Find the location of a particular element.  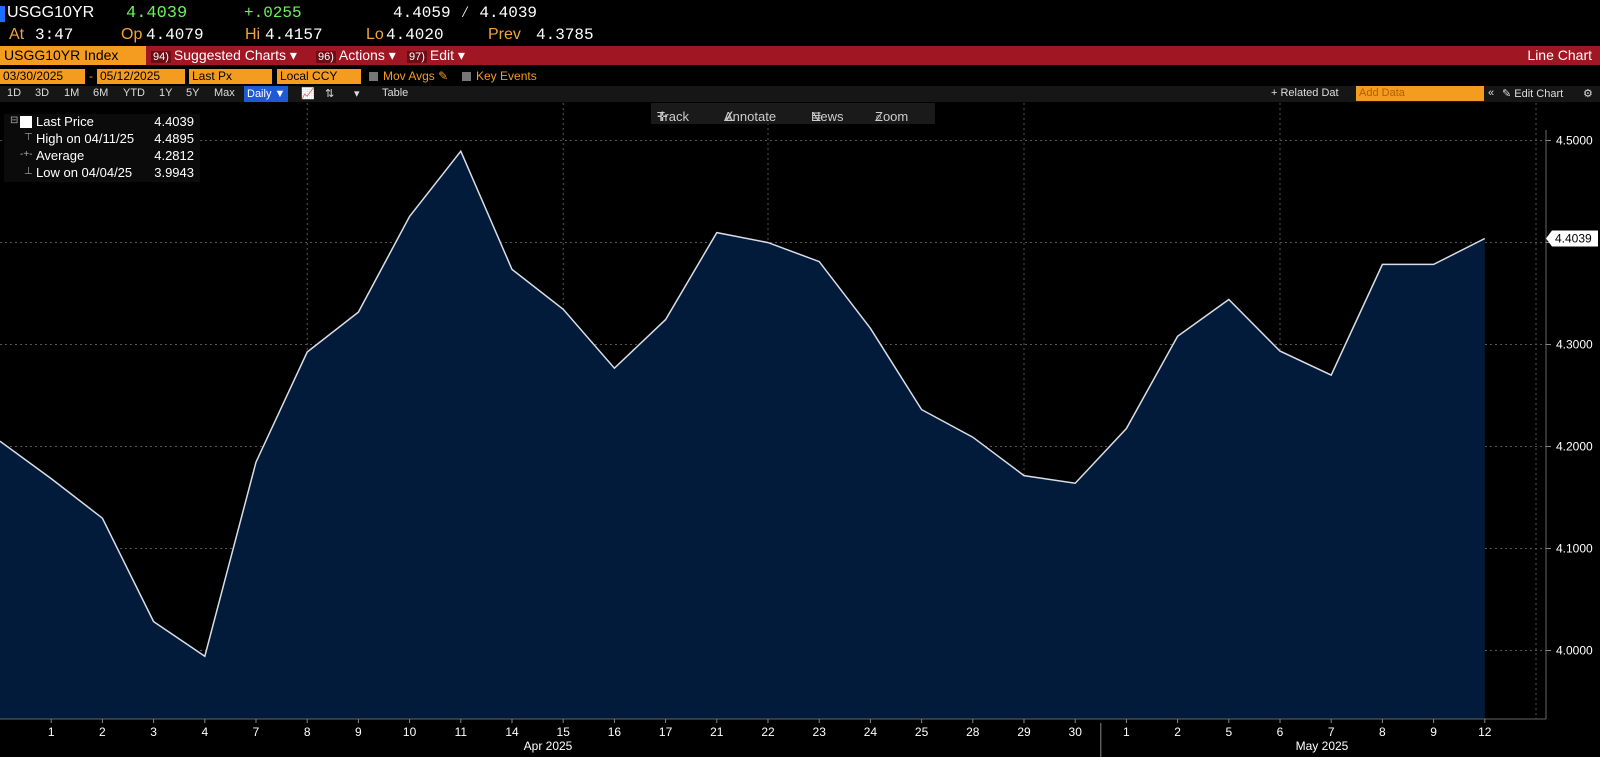

mov-avgs-toggle: Mov Avgs ✎ is located at coordinates (408, 76).